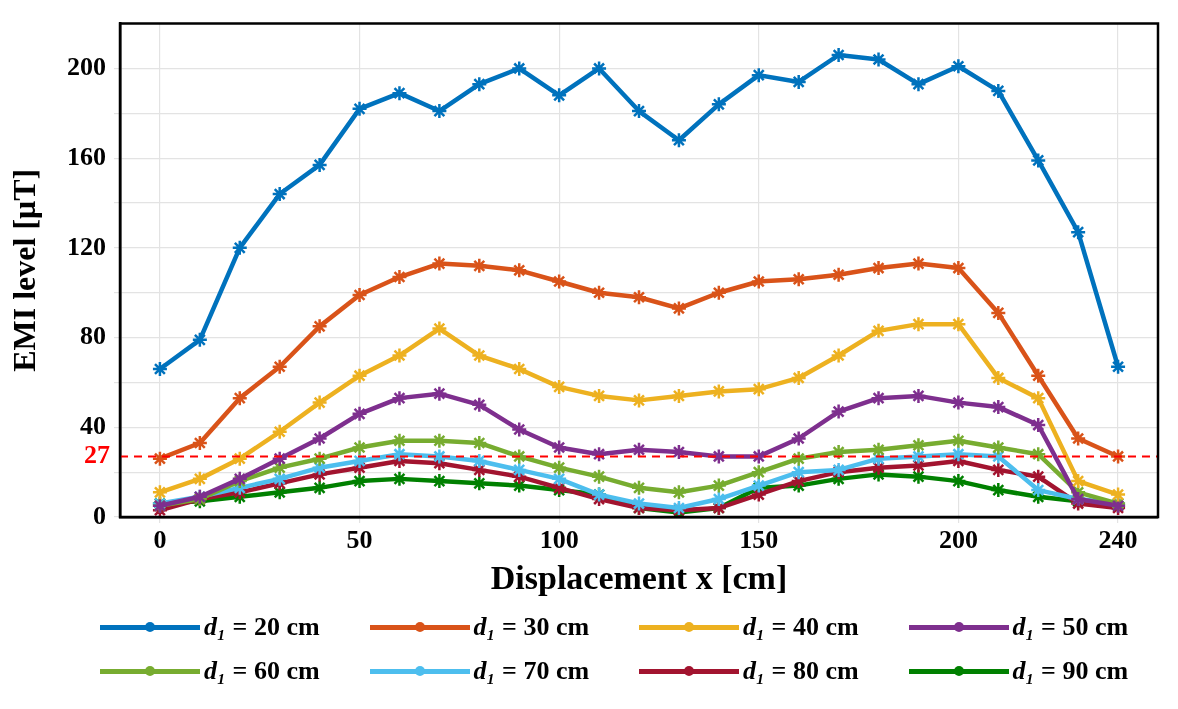 Image resolution: width=1178 pixels, height=709 pixels. What do you see at coordinates (1070, 671) in the screenshot?
I see `legend-label: d₁ = 90 cm` at bounding box center [1070, 671].